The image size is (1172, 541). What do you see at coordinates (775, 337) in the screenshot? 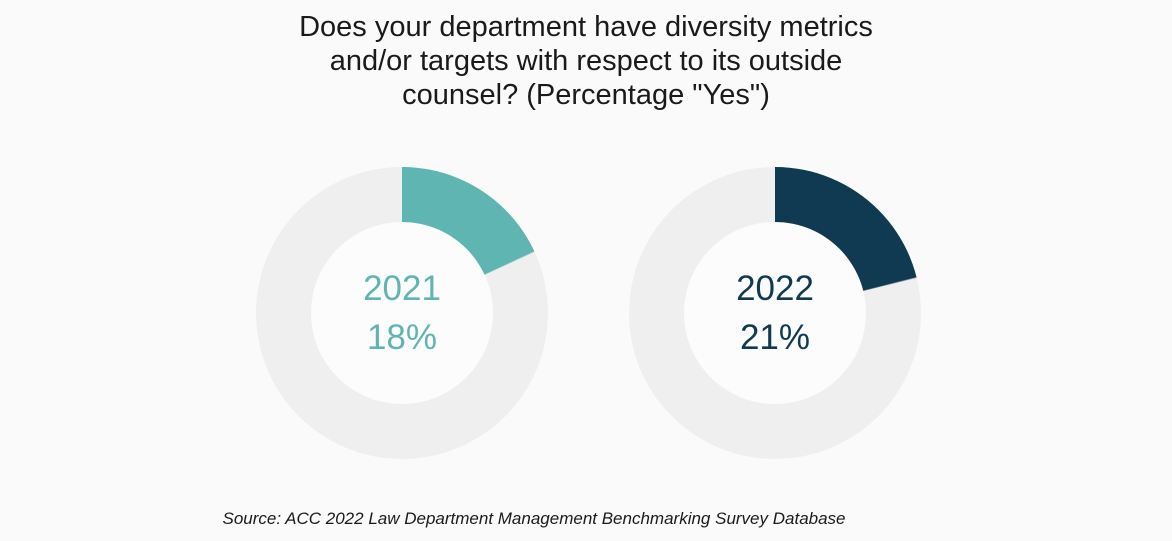
I see `percent-label-2022: 21%` at bounding box center [775, 337].